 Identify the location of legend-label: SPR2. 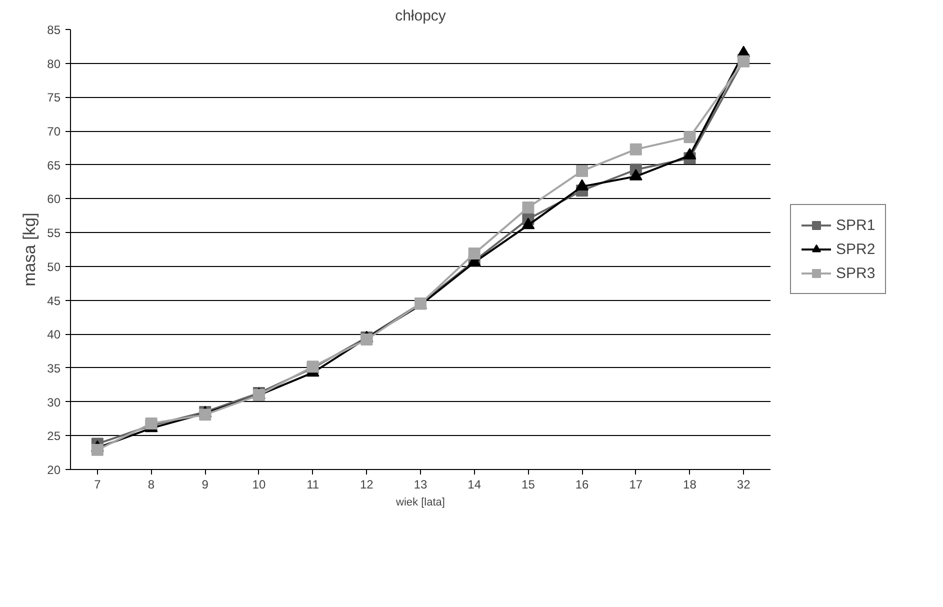
(856, 249).